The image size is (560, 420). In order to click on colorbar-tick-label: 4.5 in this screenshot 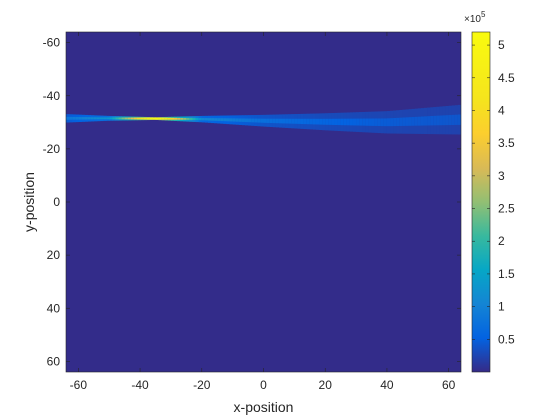, I will do `click(506, 78)`.